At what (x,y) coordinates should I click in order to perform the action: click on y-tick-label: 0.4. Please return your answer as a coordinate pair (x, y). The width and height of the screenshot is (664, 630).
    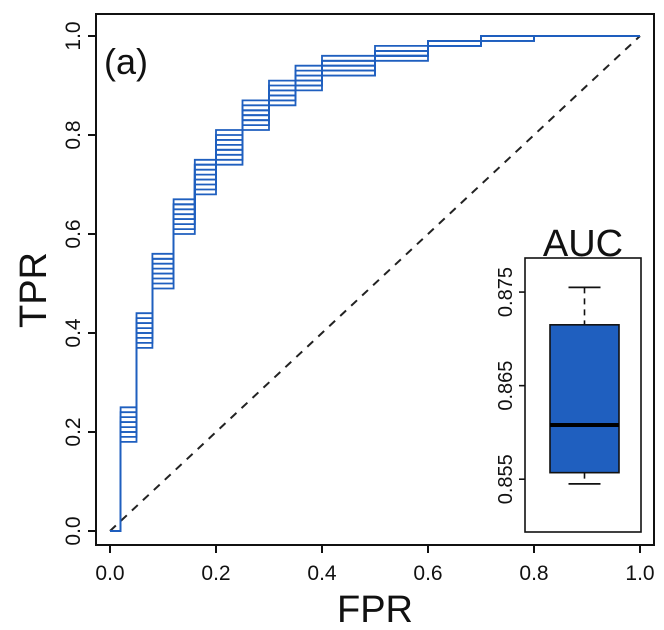
    Looking at the image, I should click on (73, 333).